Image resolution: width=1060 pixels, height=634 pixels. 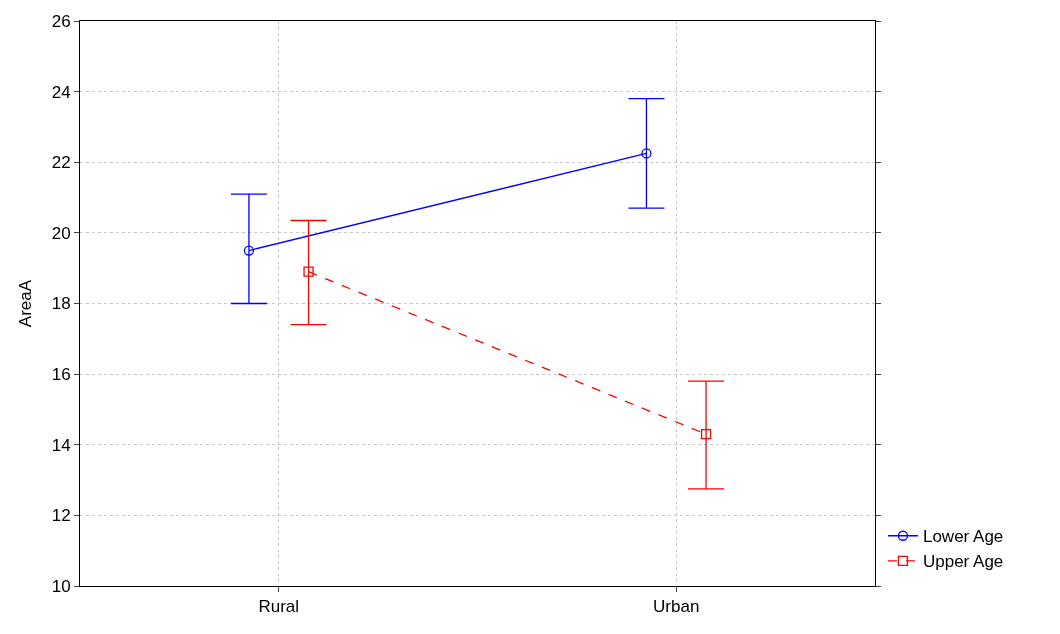 I want to click on legend-label: Upper Age, so click(x=963, y=562).